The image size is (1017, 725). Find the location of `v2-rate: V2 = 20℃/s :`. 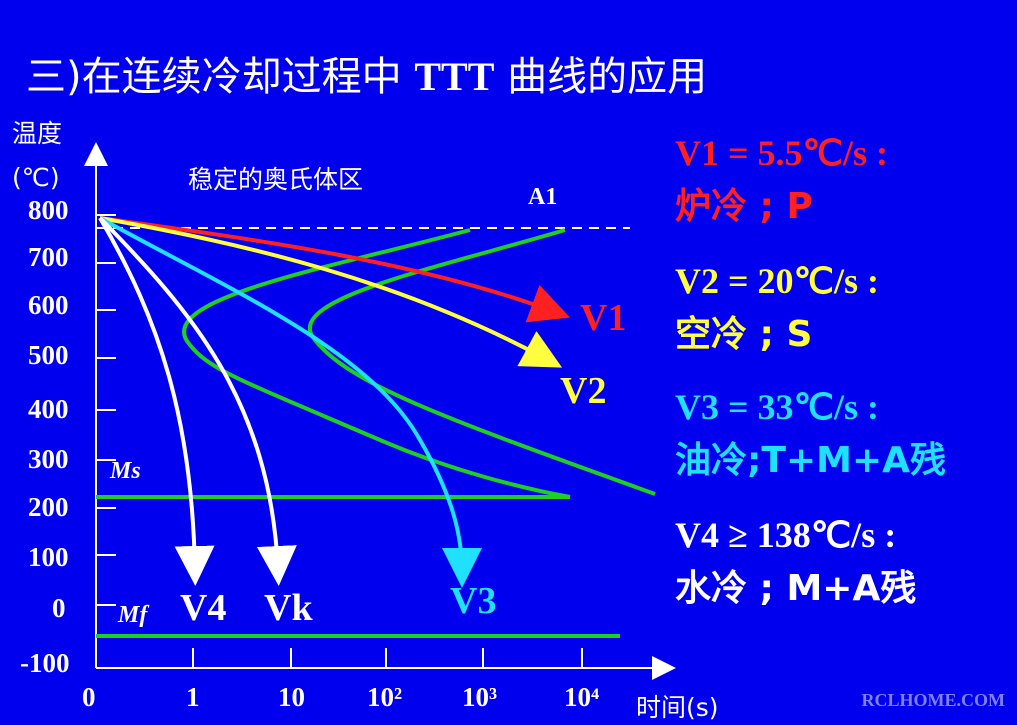

v2-rate: V2 = 20℃/s : is located at coordinates (777, 281).